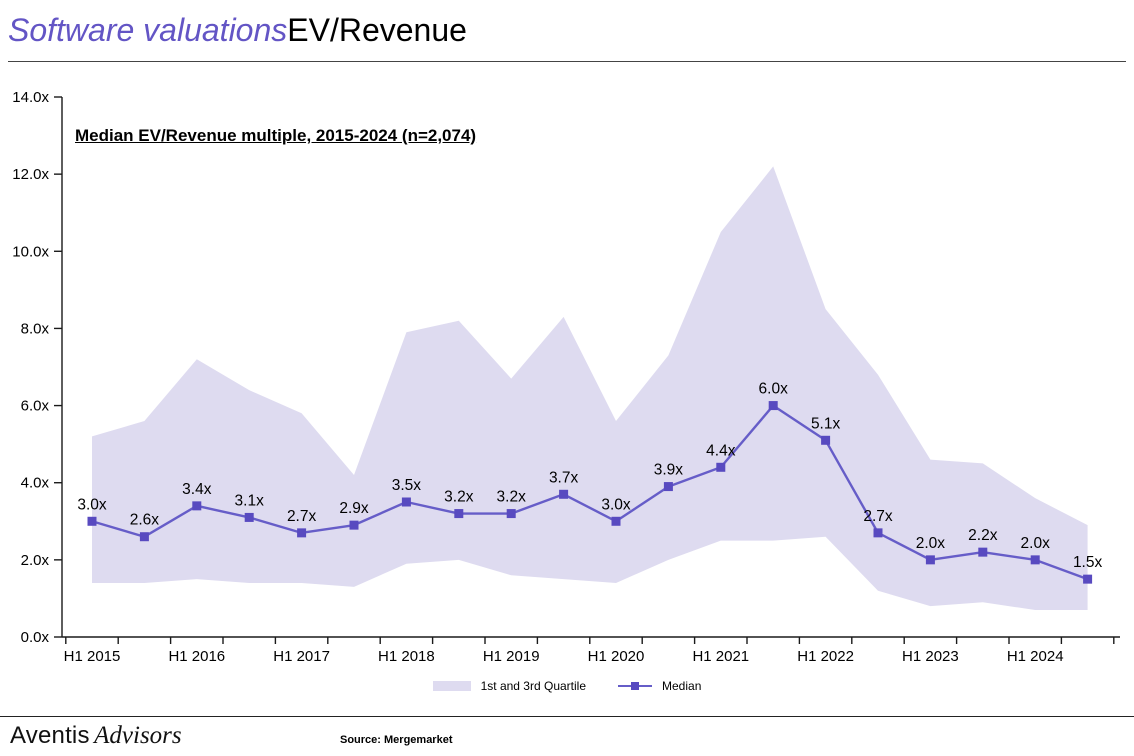 The height and width of the screenshot is (756, 1134). Describe the element at coordinates (983, 535) in the screenshot. I see `data-label: 2.2x` at that location.